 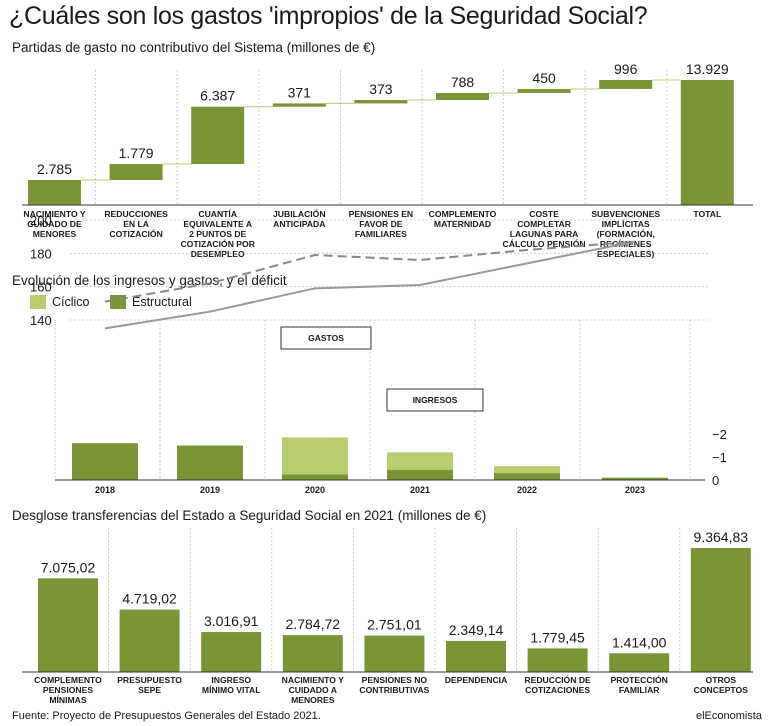 I want to click on transfer-value-label: 2.784,72, so click(x=313, y=624).